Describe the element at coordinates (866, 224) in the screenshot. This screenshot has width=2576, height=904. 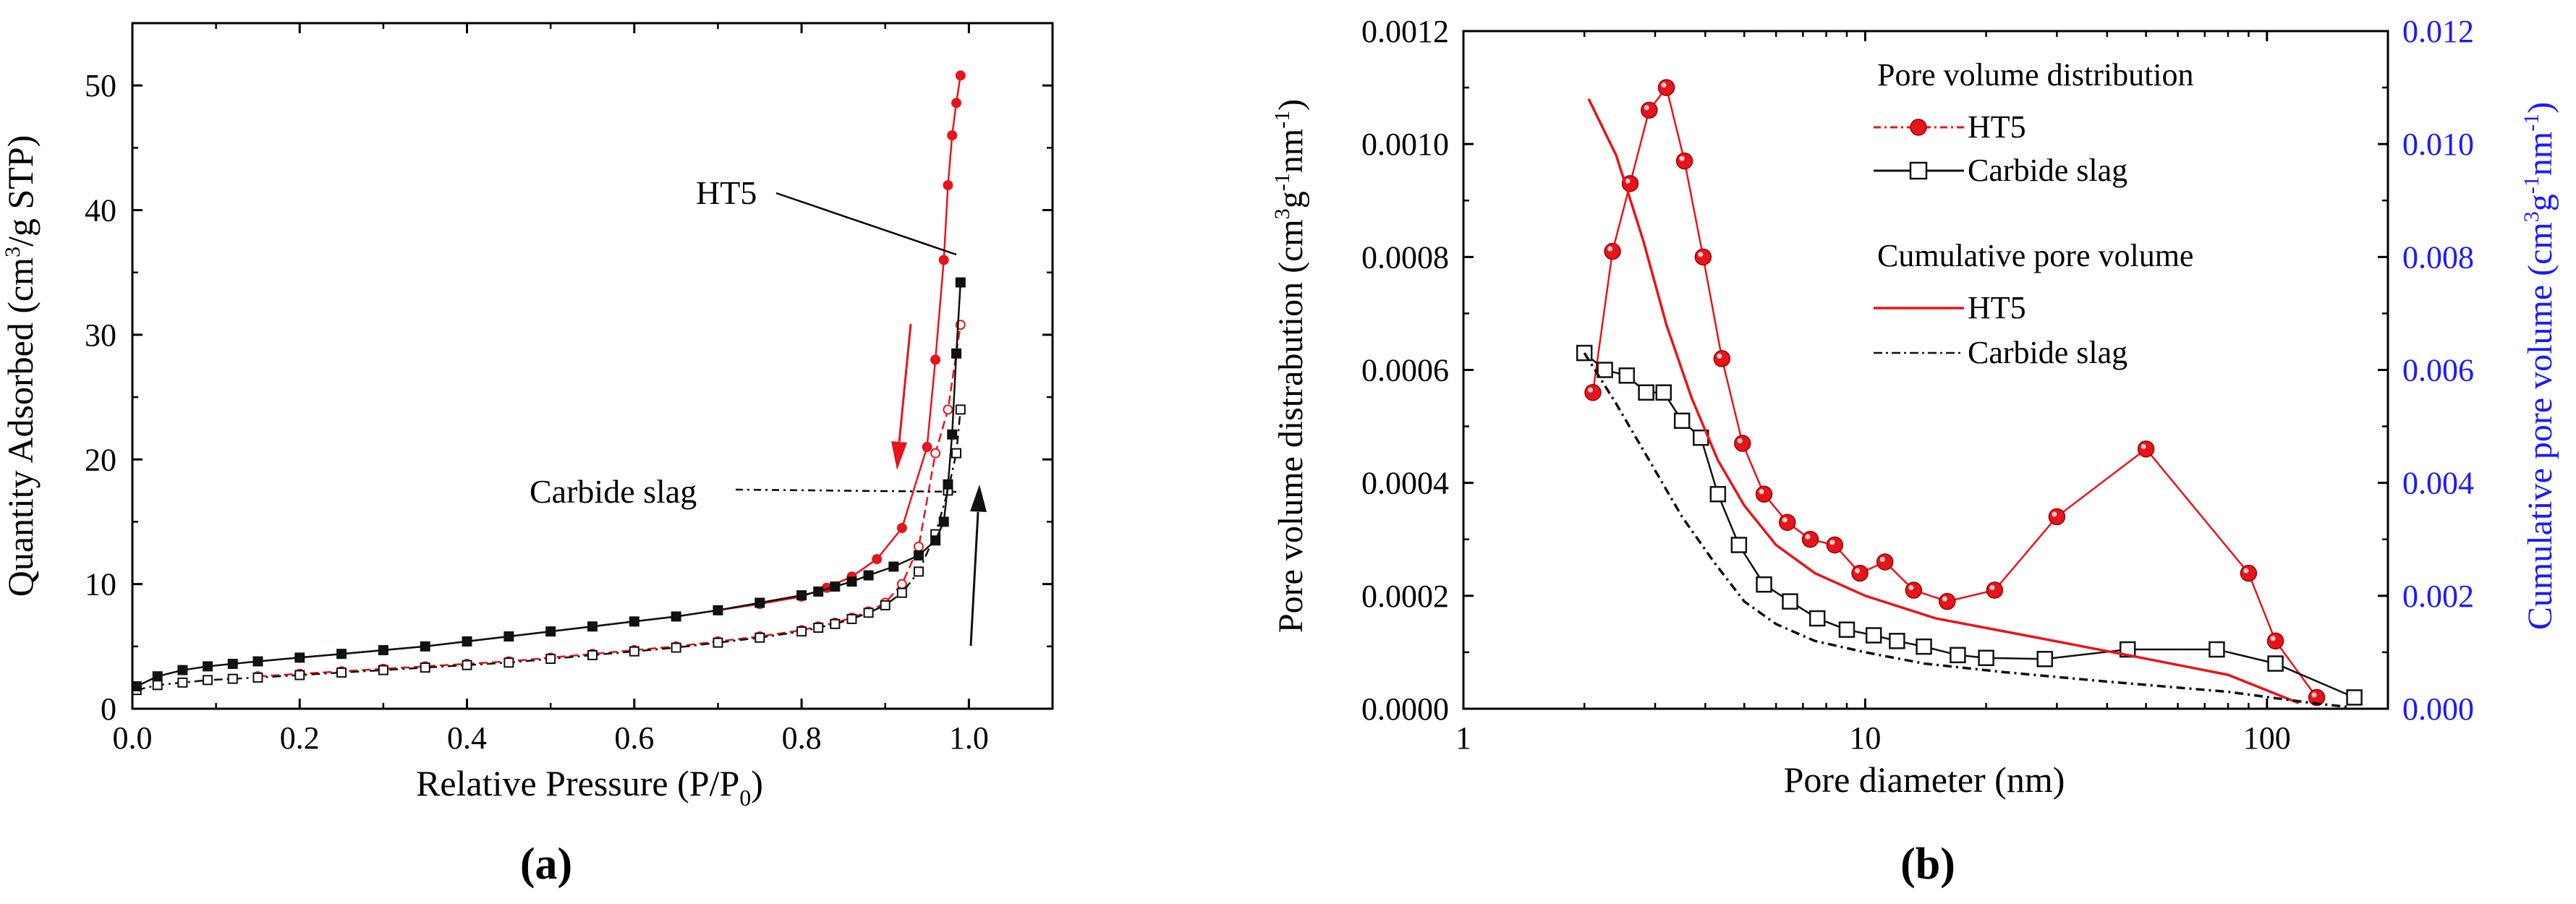
I see `annotation-ht5-leader-line` at that location.